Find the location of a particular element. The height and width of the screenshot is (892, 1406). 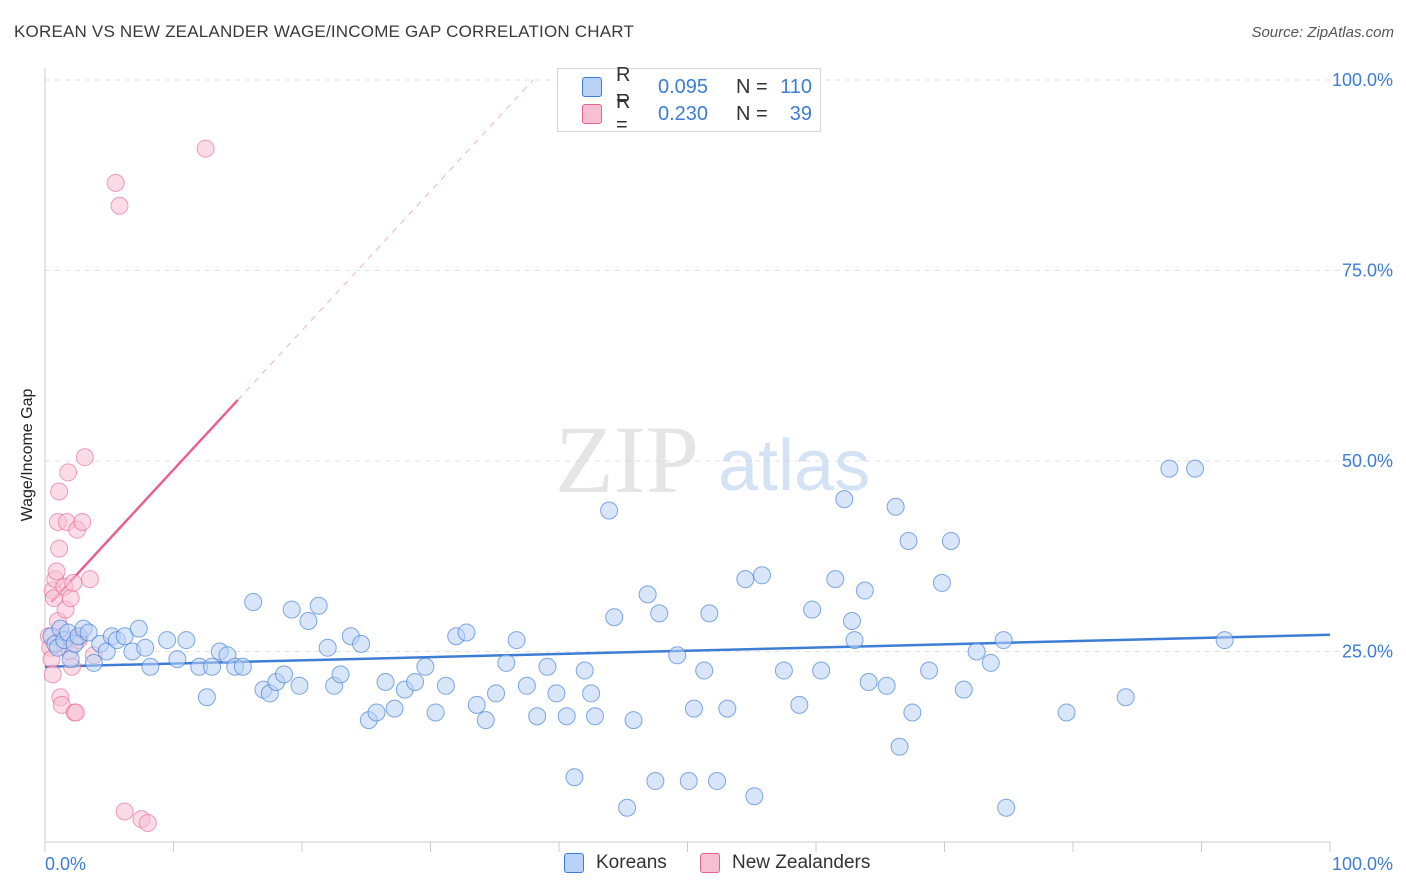

y-tick-label: 25.0% is located at coordinates (1367, 652).